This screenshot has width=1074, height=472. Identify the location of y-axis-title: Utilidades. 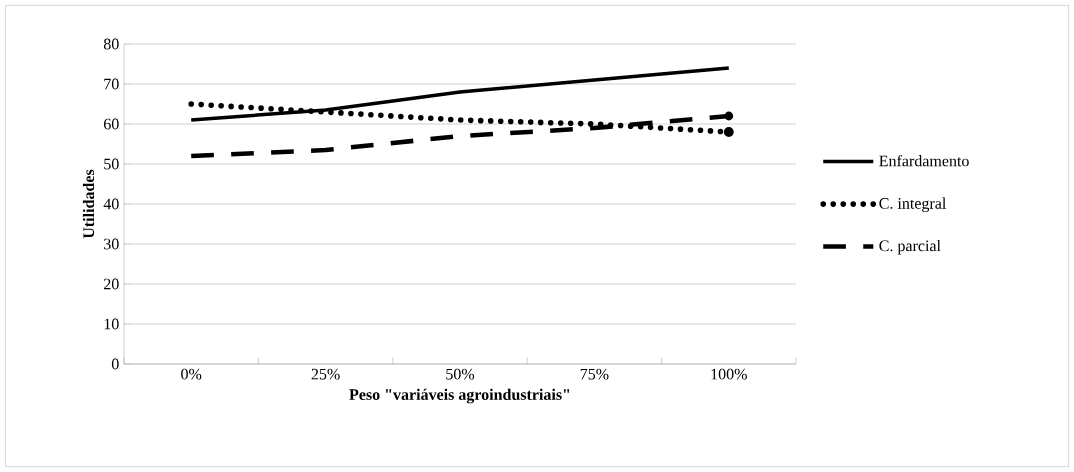
(88, 204).